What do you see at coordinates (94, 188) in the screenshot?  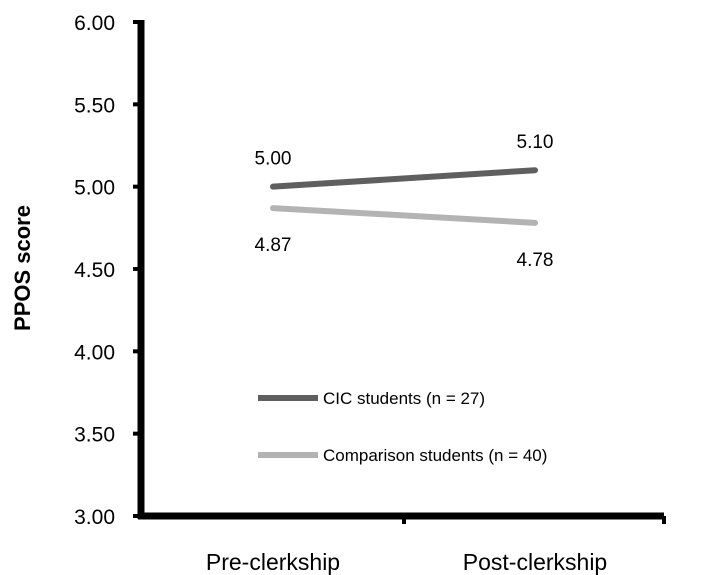 I see `y-tick-label: 5.00` at bounding box center [94, 188].